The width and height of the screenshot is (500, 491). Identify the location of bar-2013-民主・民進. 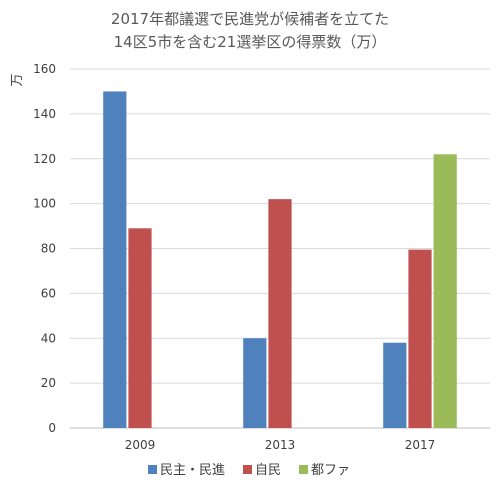
(255, 383).